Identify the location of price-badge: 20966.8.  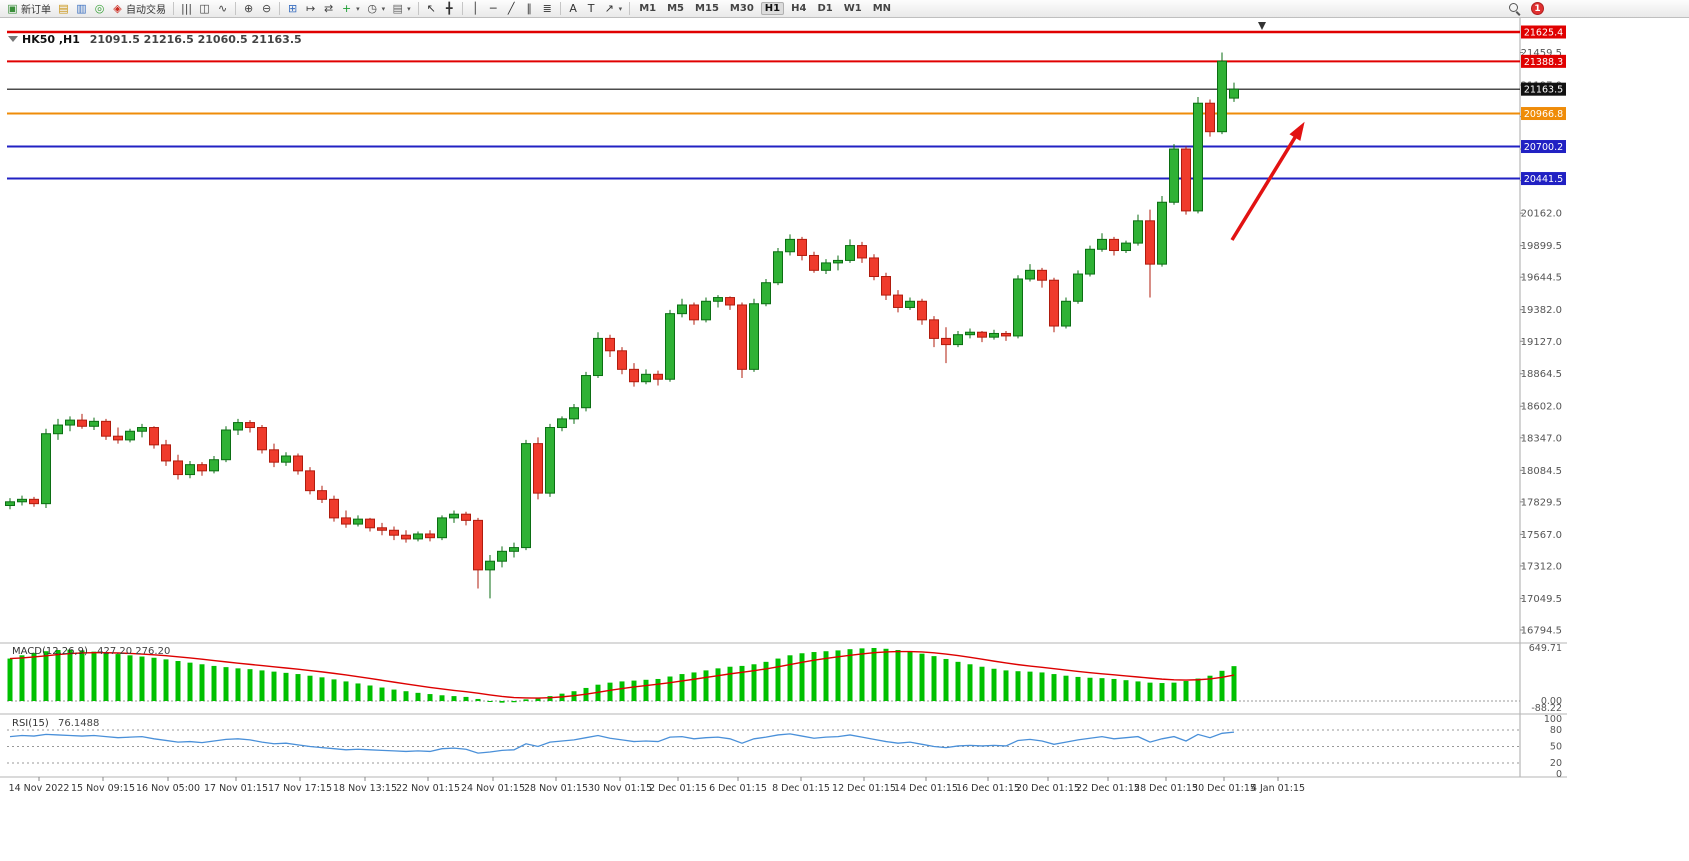
(1543, 114).